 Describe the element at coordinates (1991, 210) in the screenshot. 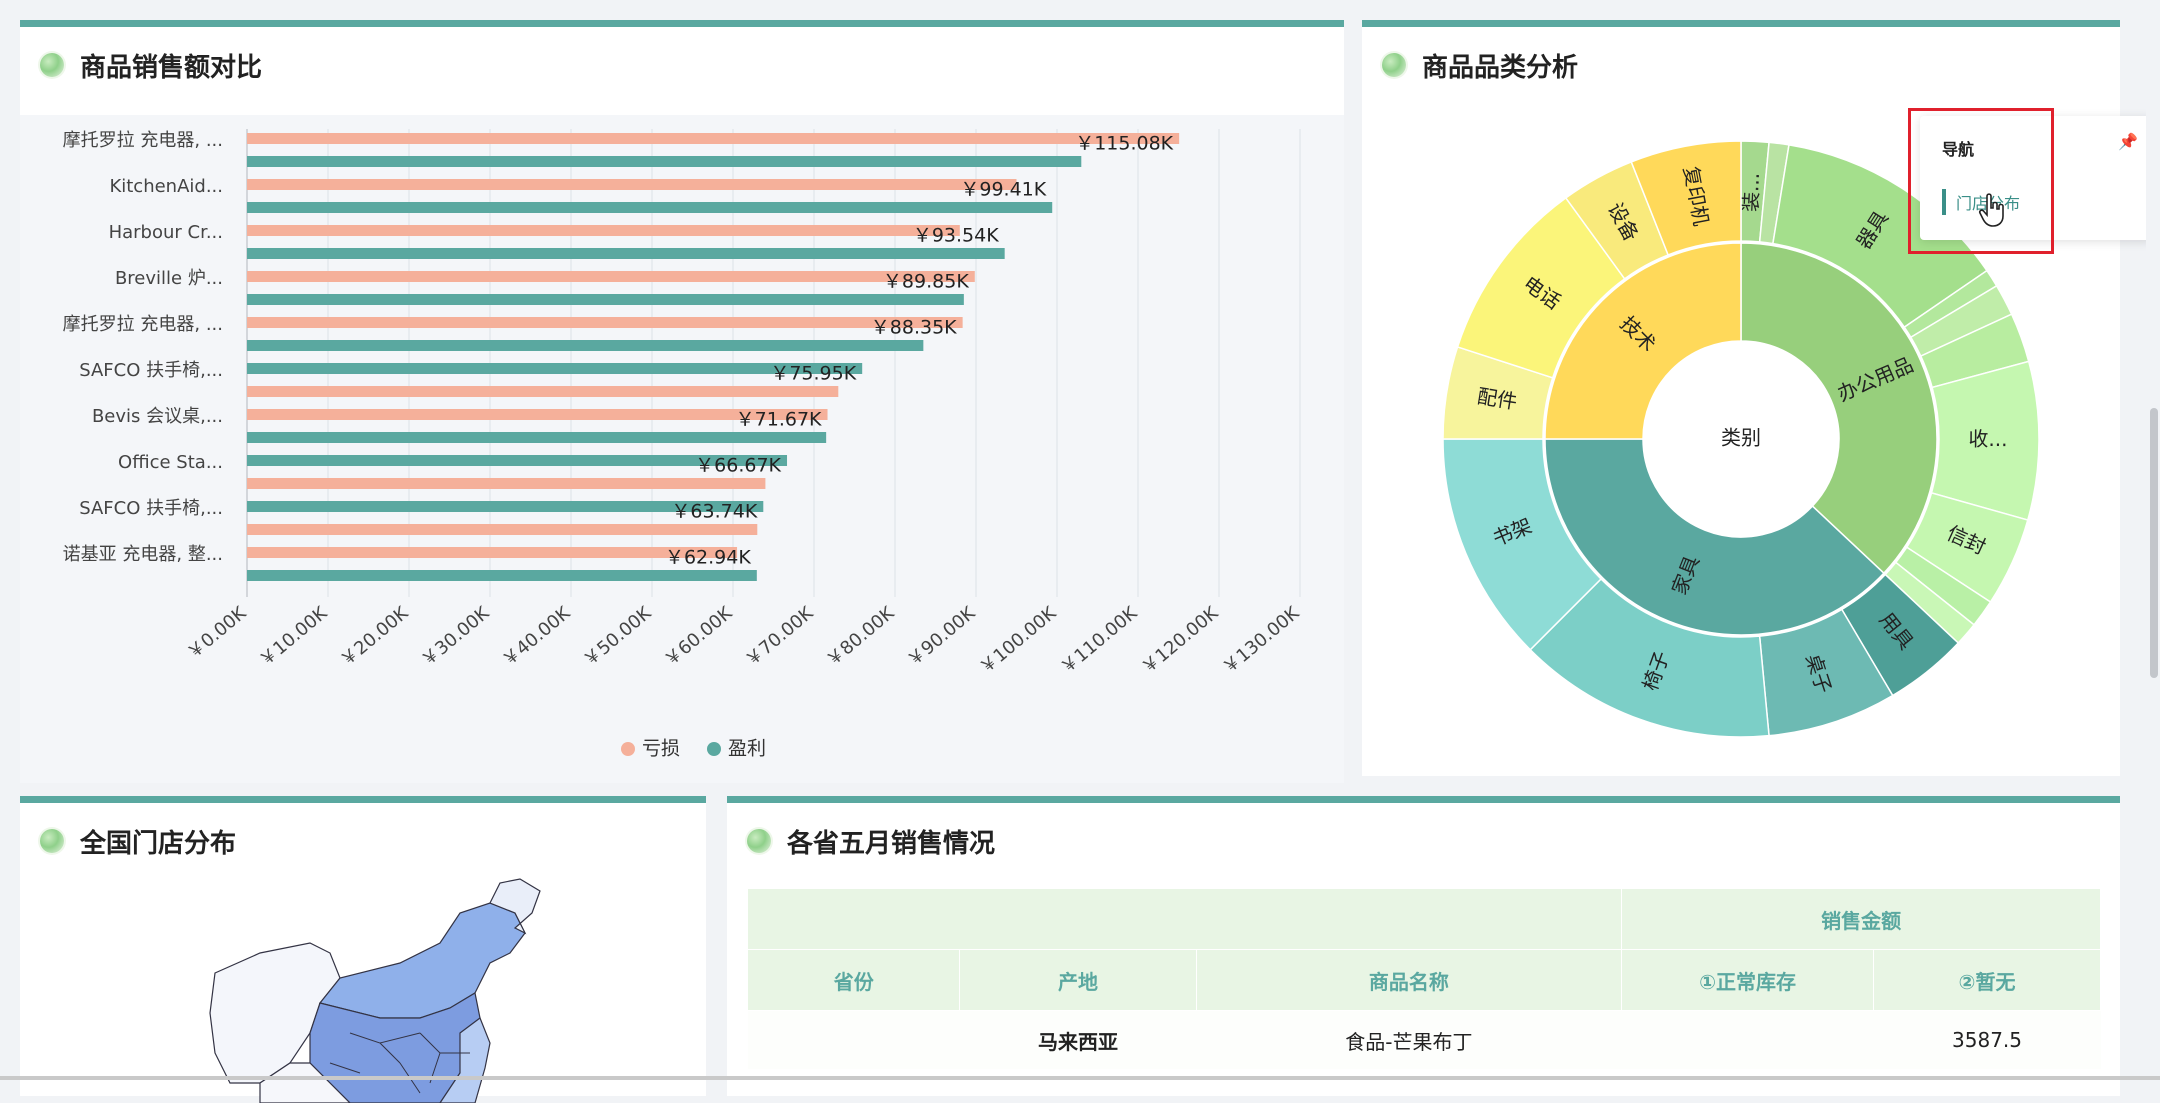

I see `hand-cursor-icon` at that location.